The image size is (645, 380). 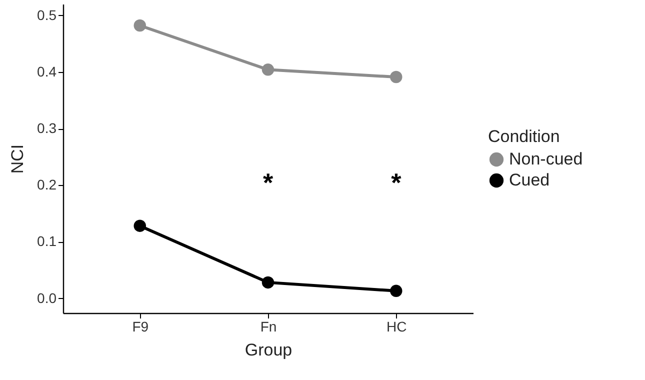 What do you see at coordinates (396, 326) in the screenshot?
I see `x-tick-label: HC` at bounding box center [396, 326].